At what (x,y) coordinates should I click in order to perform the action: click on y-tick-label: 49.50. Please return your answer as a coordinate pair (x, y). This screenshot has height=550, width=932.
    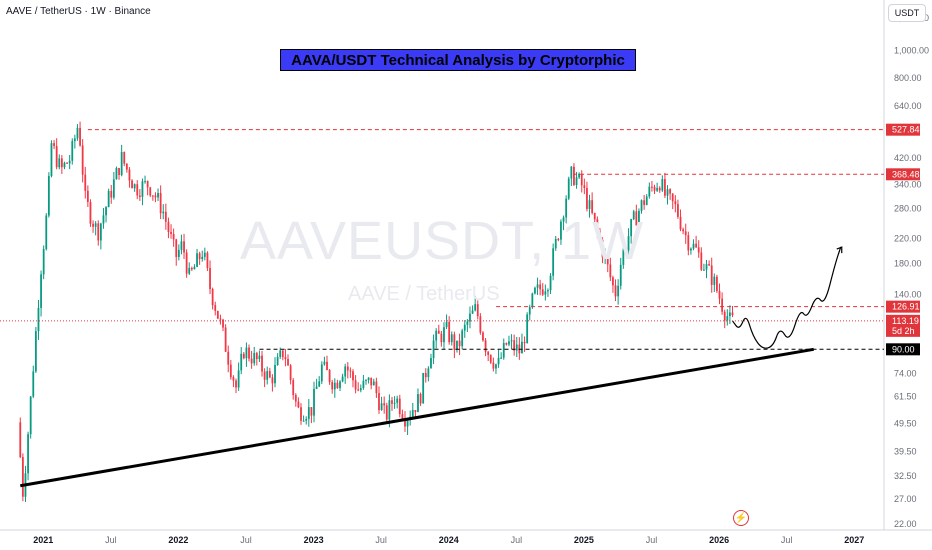
    Looking at the image, I should click on (905, 424).